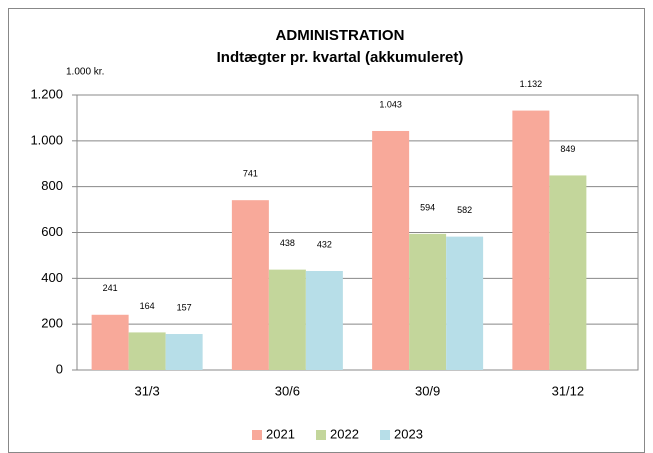 This screenshot has height=453, width=653. Describe the element at coordinates (408, 433) in the screenshot. I see `legend-label: 2023` at that location.